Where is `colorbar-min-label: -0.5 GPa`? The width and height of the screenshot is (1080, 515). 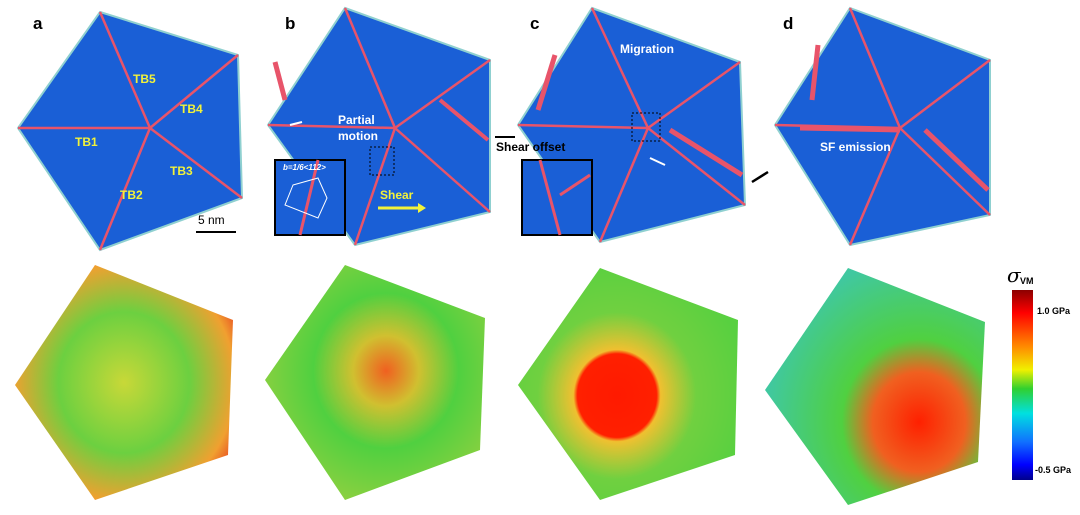 colorbar-min-label: -0.5 GPa is located at coordinates (1053, 470).